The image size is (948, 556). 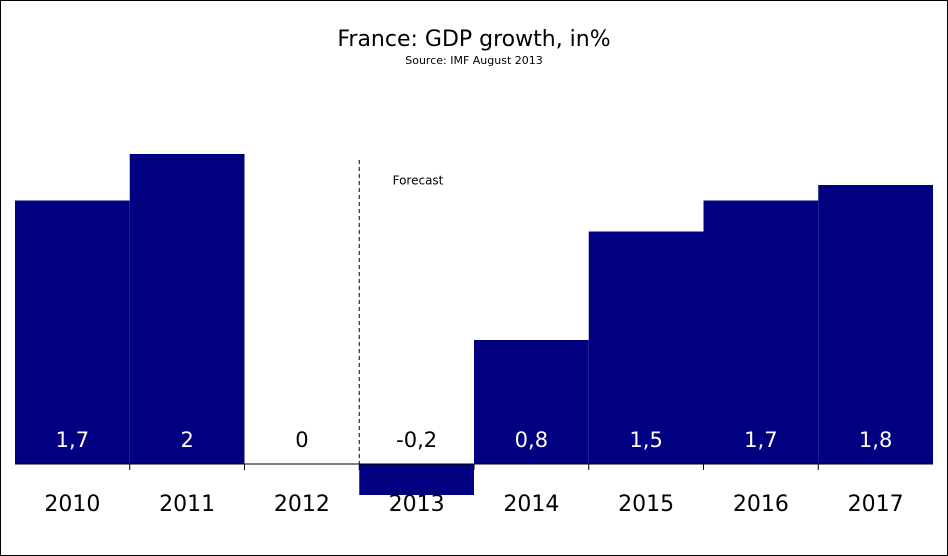 What do you see at coordinates (474, 60) in the screenshot?
I see `chart-subtitle: Source: IMF August 2013` at bounding box center [474, 60].